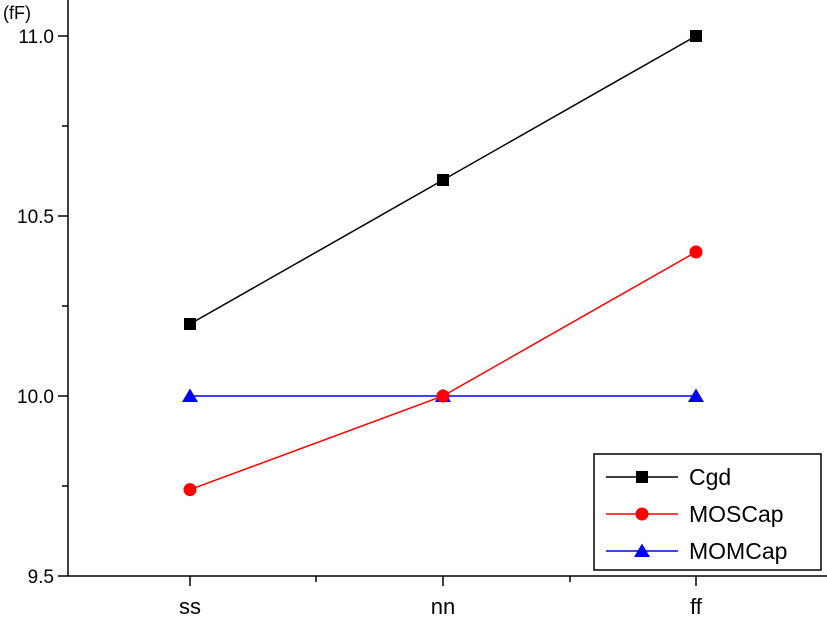 Image resolution: width=827 pixels, height=617 pixels. I want to click on legend-item-moscap: MOSCap, so click(695, 514).